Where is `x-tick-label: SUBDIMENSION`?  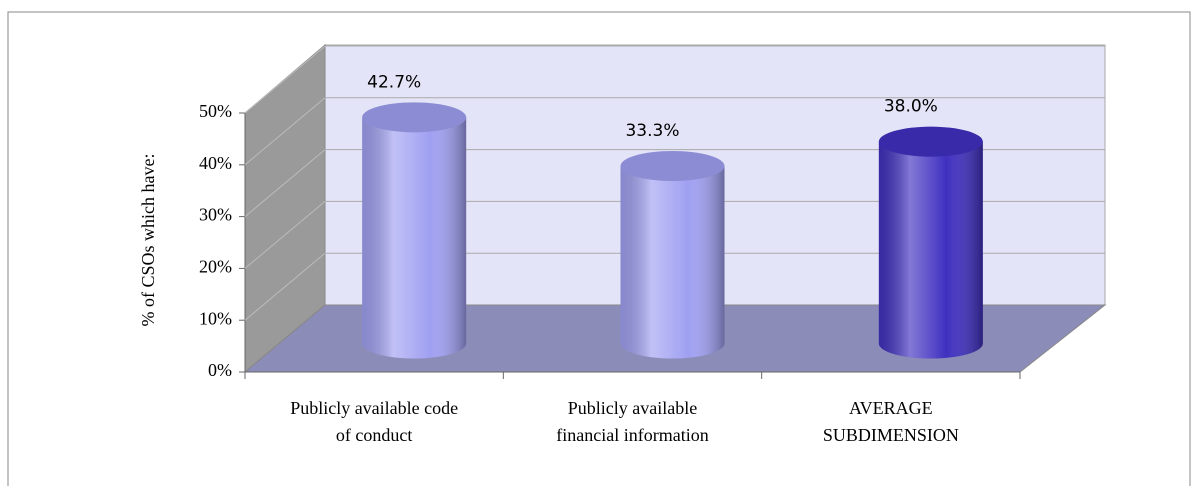
x-tick-label: SUBDIMENSION is located at coordinates (891, 435).